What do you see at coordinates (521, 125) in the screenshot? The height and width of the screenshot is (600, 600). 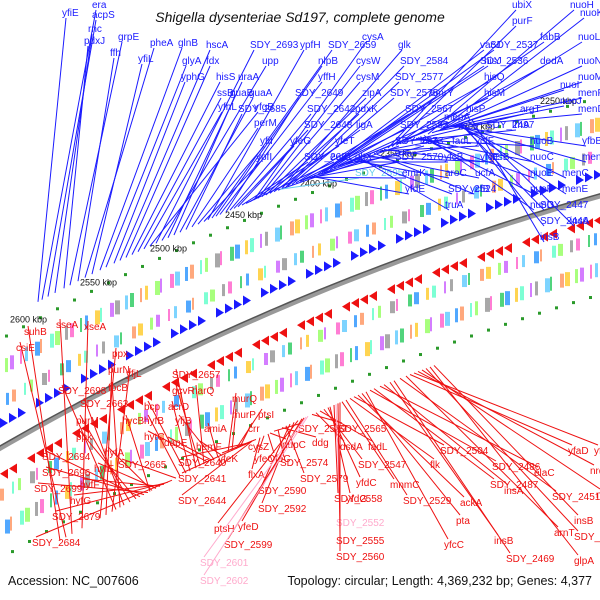 I see `gene-label: lrhA` at bounding box center [521, 125].